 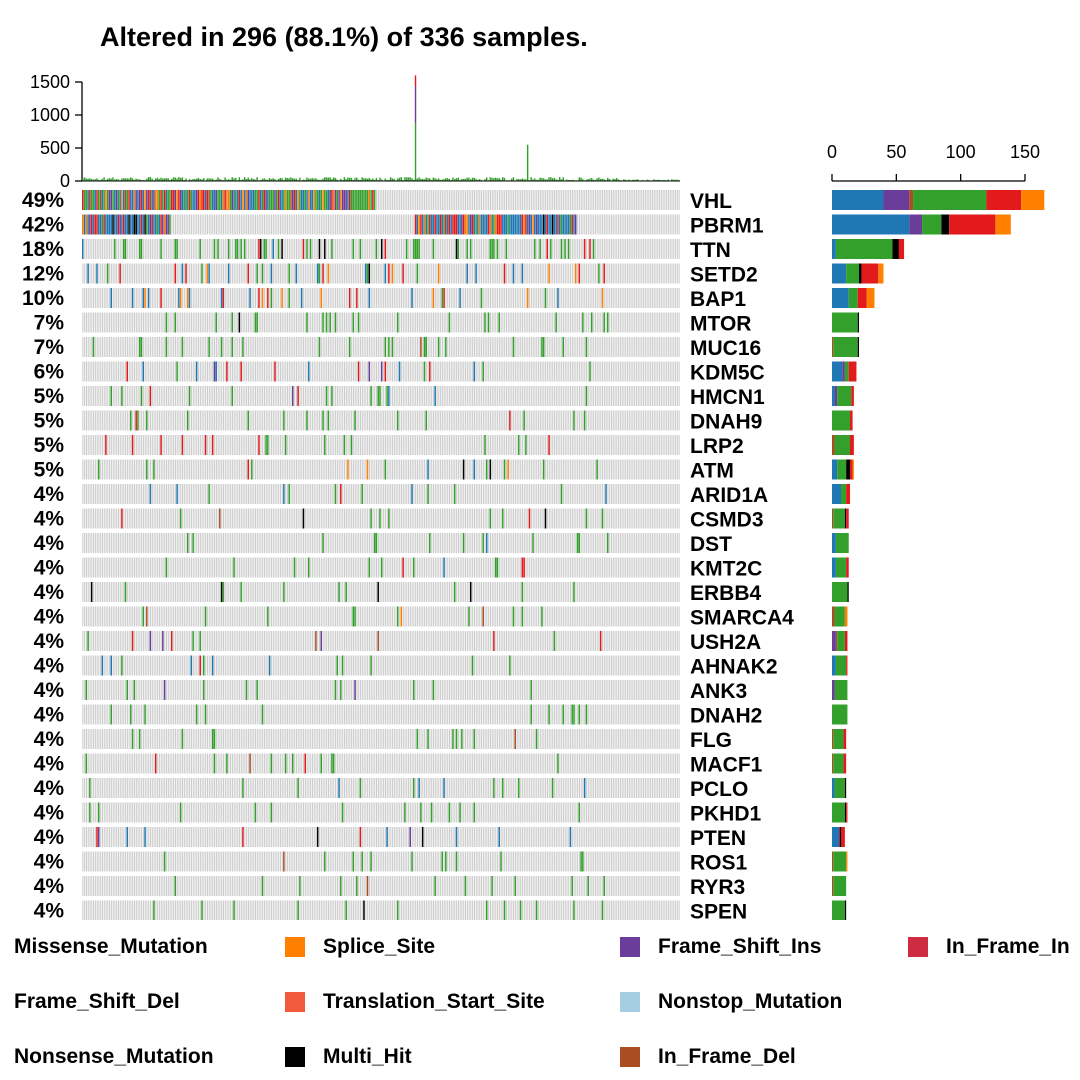 I want to click on right-count-bars, so click(x=938, y=555).